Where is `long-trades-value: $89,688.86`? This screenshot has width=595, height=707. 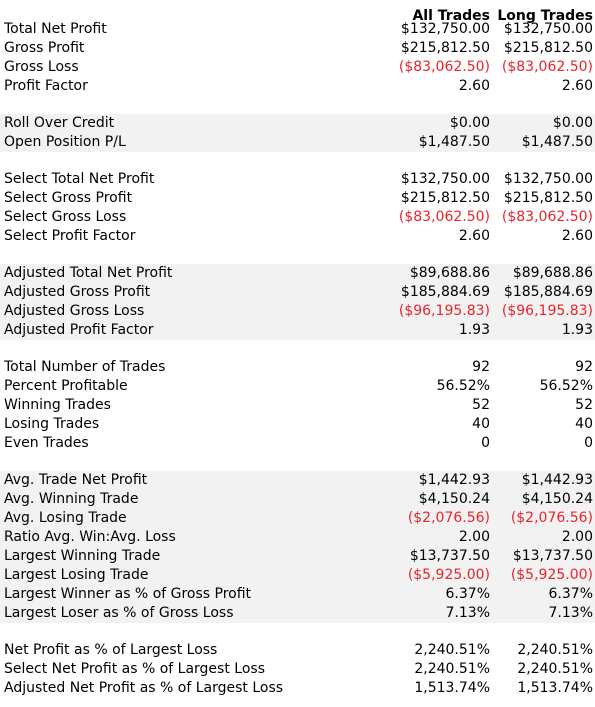 long-trades-value: $89,688.86 is located at coordinates (552, 273).